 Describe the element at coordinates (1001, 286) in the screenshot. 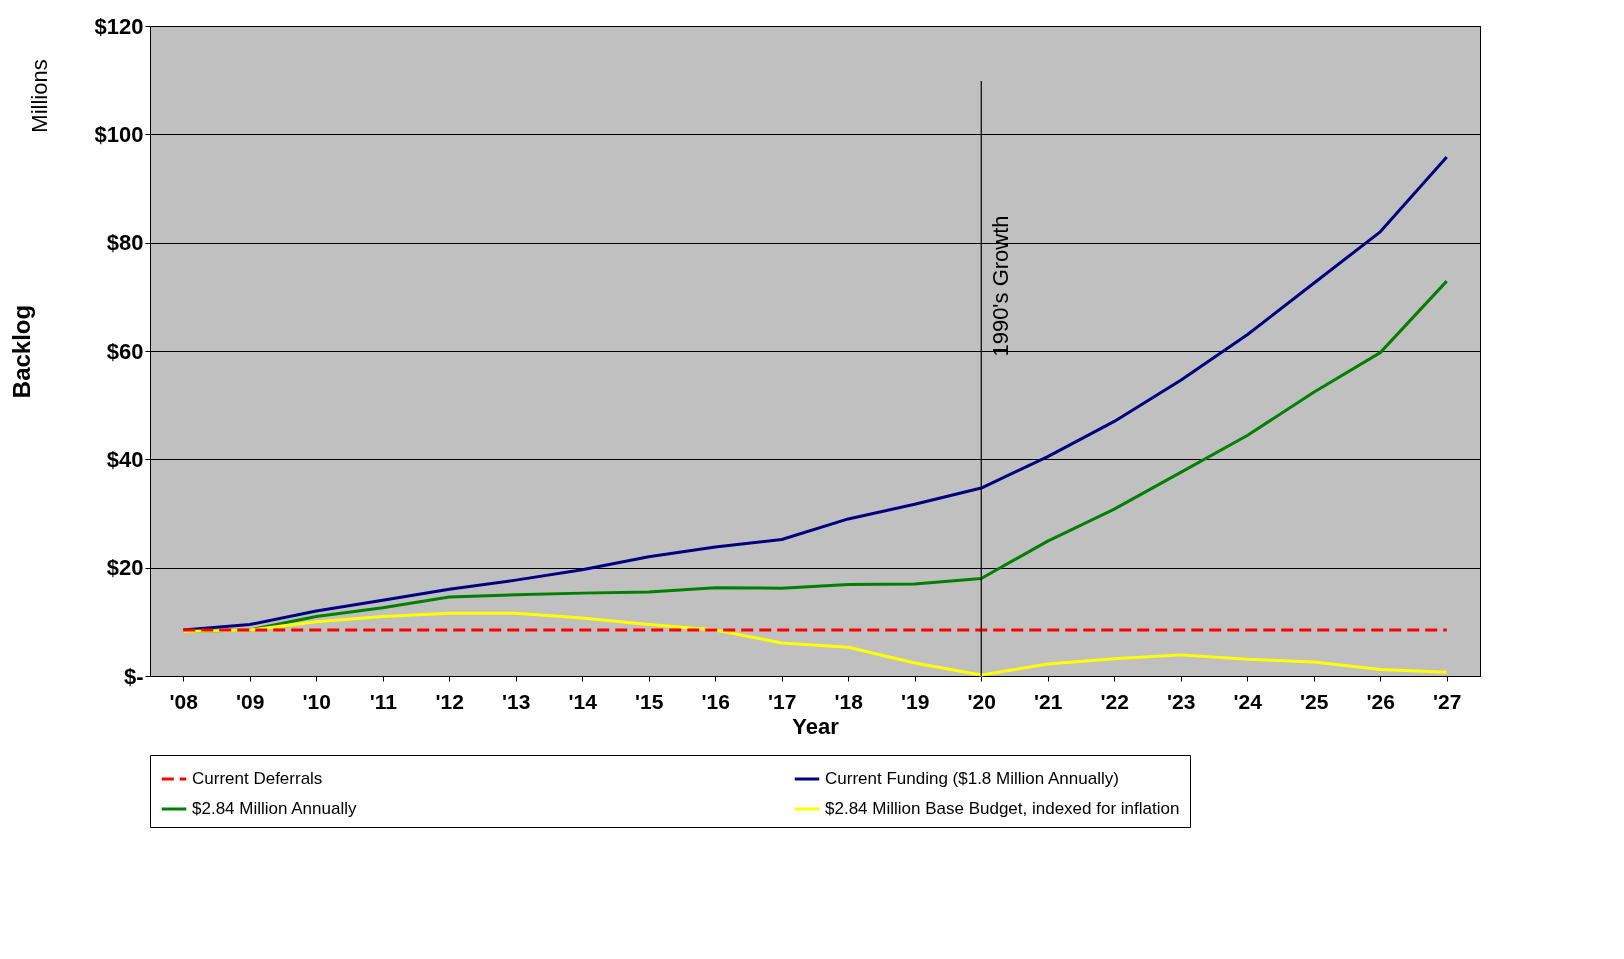

I see `ref-line-label: 1990's Growth` at that location.